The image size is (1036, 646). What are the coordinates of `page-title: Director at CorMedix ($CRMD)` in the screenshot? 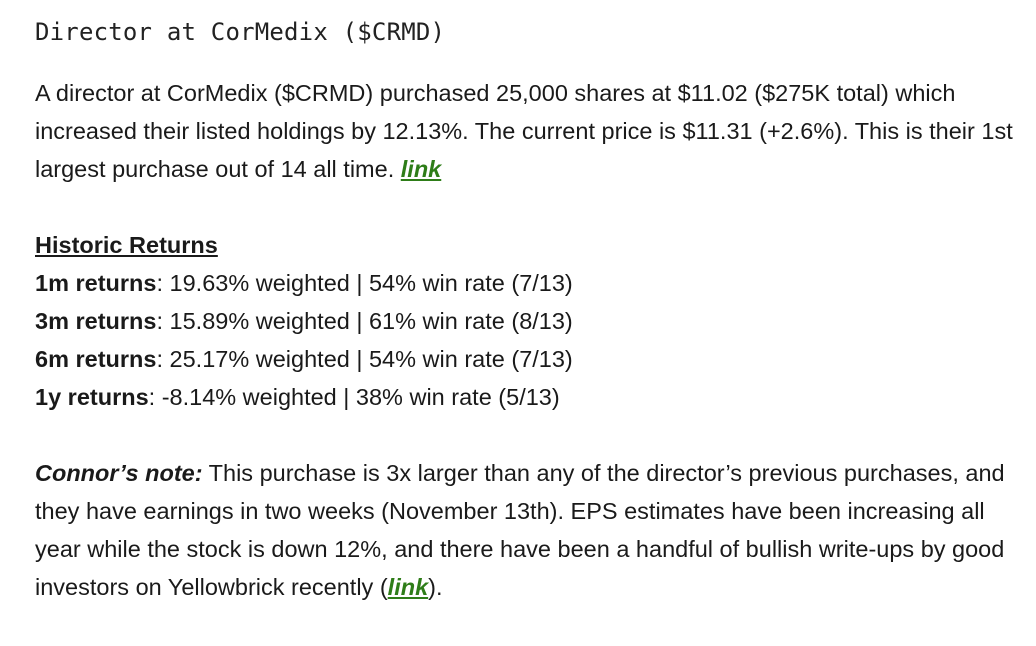 It's located at (240, 32).